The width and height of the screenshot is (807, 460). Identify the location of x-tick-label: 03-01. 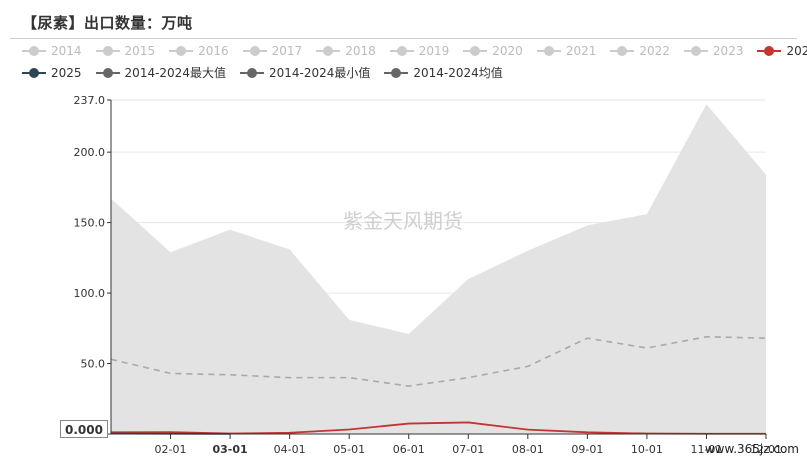
(229, 449).